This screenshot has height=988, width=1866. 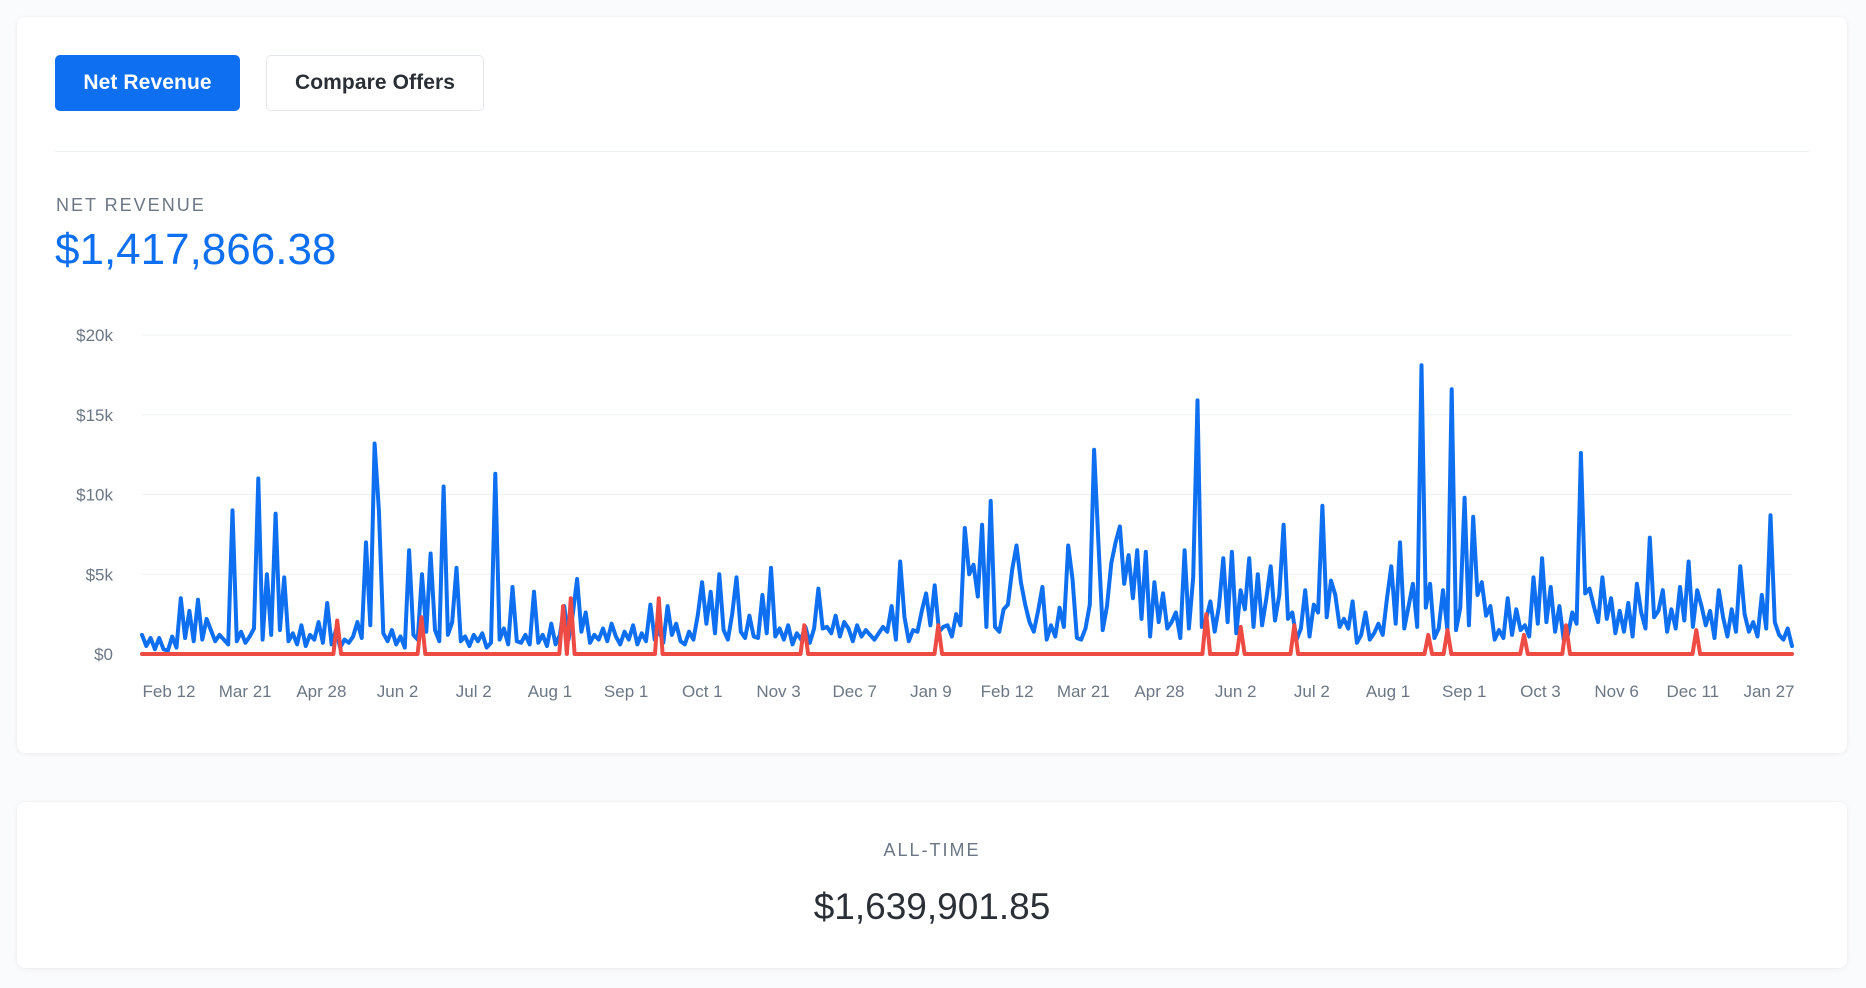 What do you see at coordinates (103, 654) in the screenshot?
I see `y-tick-label: $0` at bounding box center [103, 654].